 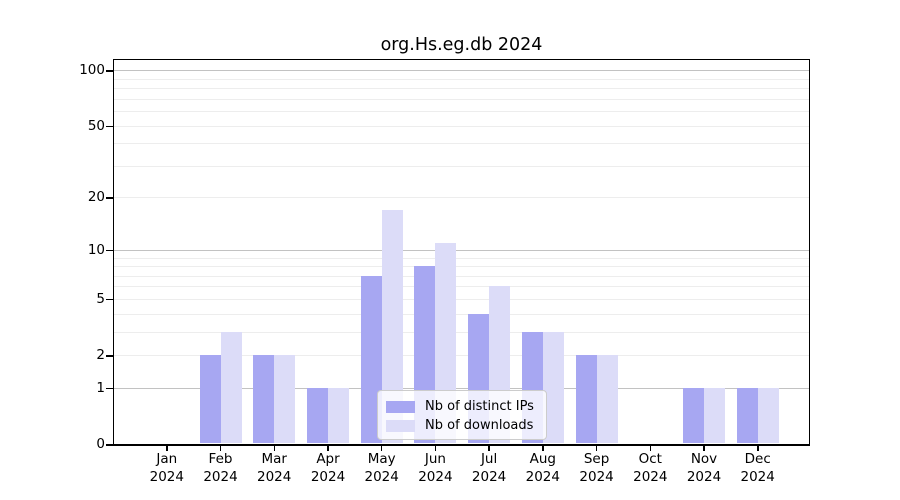 I want to click on x-tick-label: Mar 2024, so click(x=274, y=468).